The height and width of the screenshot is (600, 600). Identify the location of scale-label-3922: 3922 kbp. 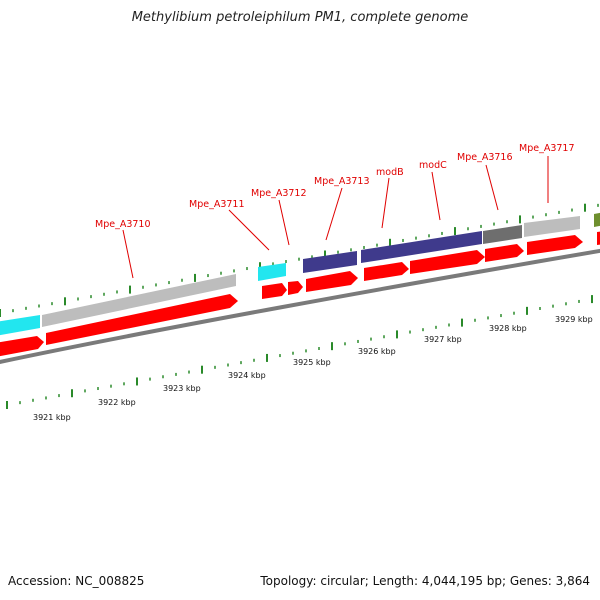
(117, 402).